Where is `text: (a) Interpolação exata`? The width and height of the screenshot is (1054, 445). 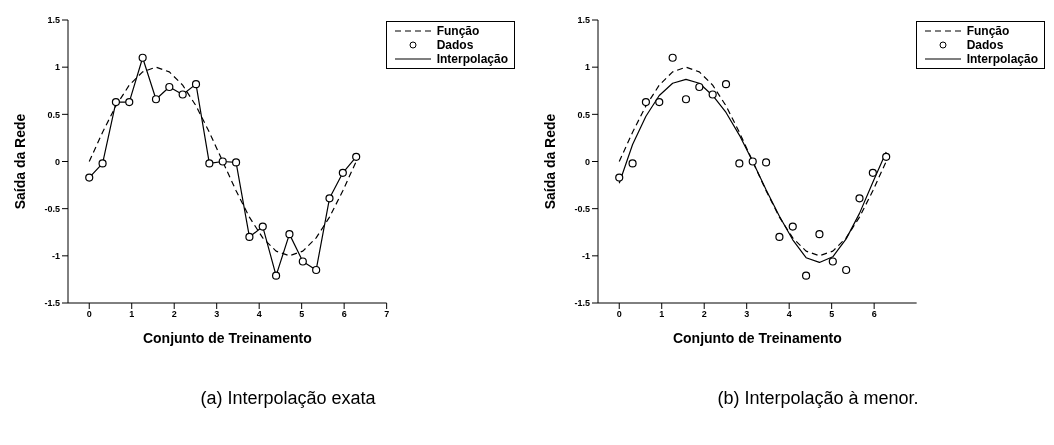
text: (a) Interpolação exata is located at coordinates (288, 398).